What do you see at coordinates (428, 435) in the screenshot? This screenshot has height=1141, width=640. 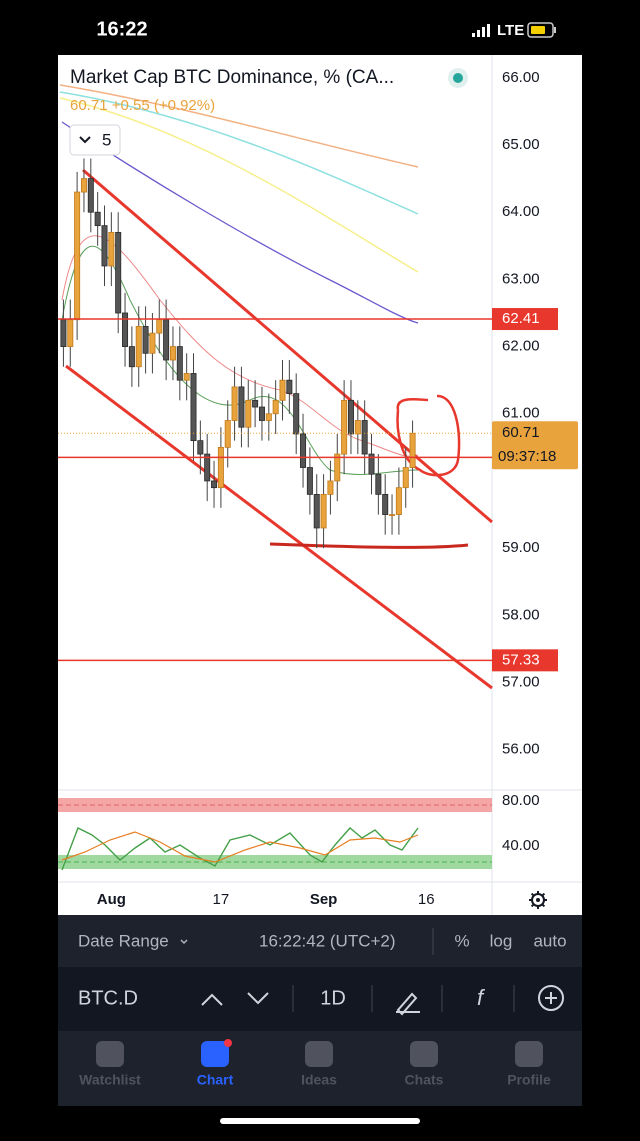 I see `circle-drawing` at bounding box center [428, 435].